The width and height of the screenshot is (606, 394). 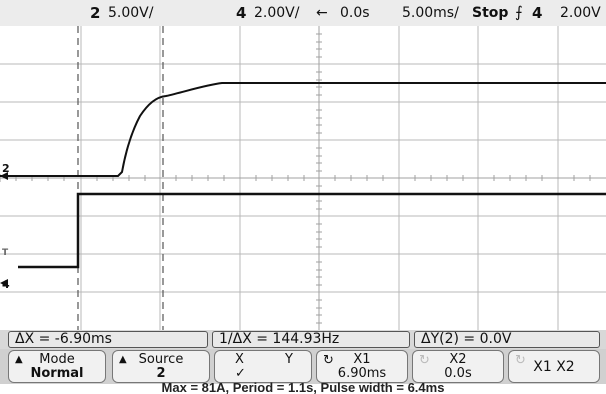 I want to click on source-label: Source, so click(x=161, y=359).